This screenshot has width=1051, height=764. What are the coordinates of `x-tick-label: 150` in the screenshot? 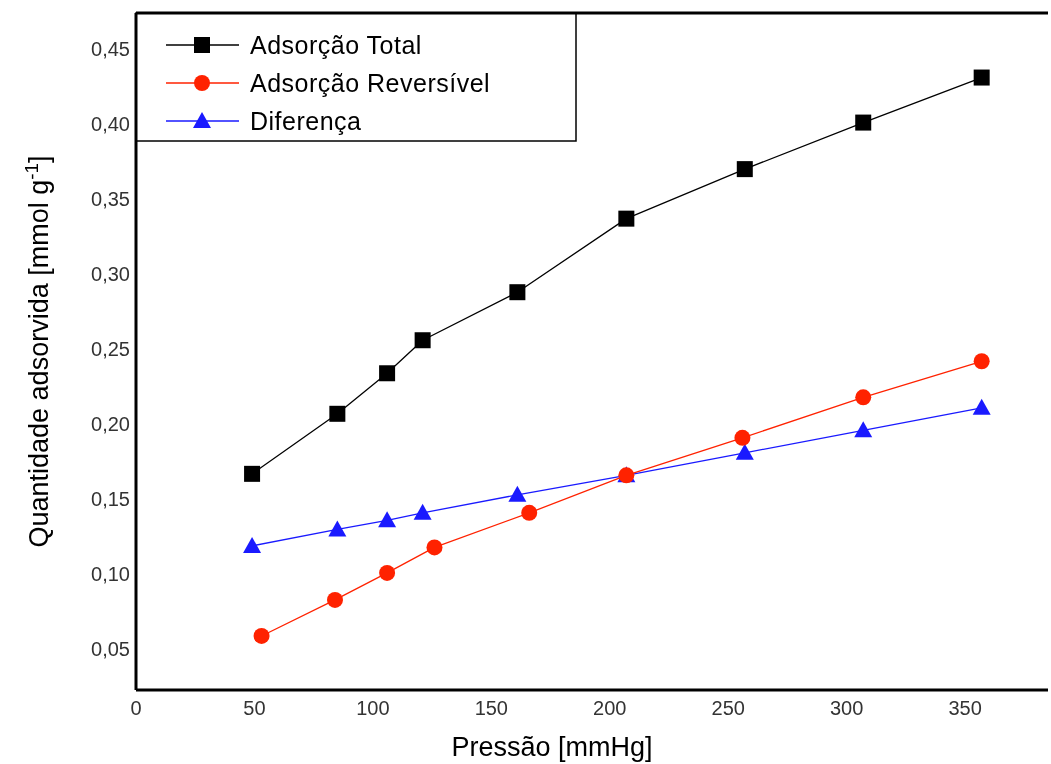 It's located at (491, 708).